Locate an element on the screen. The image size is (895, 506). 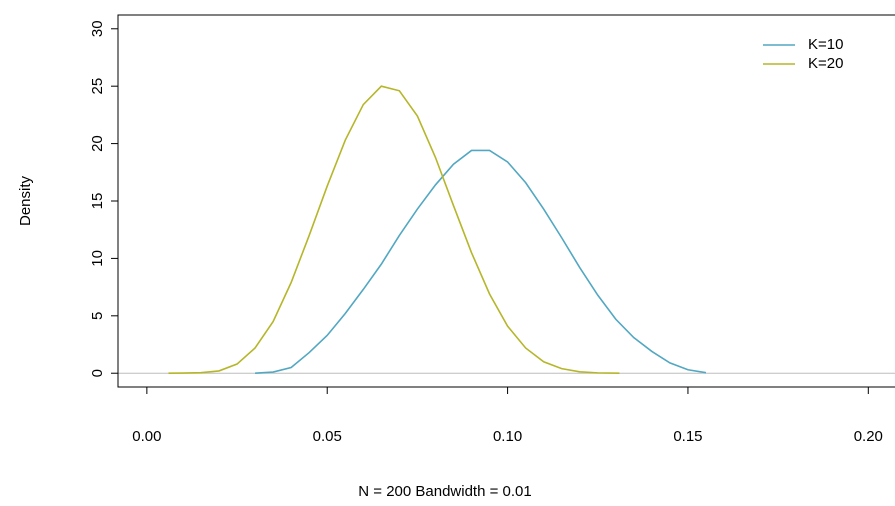
y-tick-label: 30 is located at coordinates (97, 28).